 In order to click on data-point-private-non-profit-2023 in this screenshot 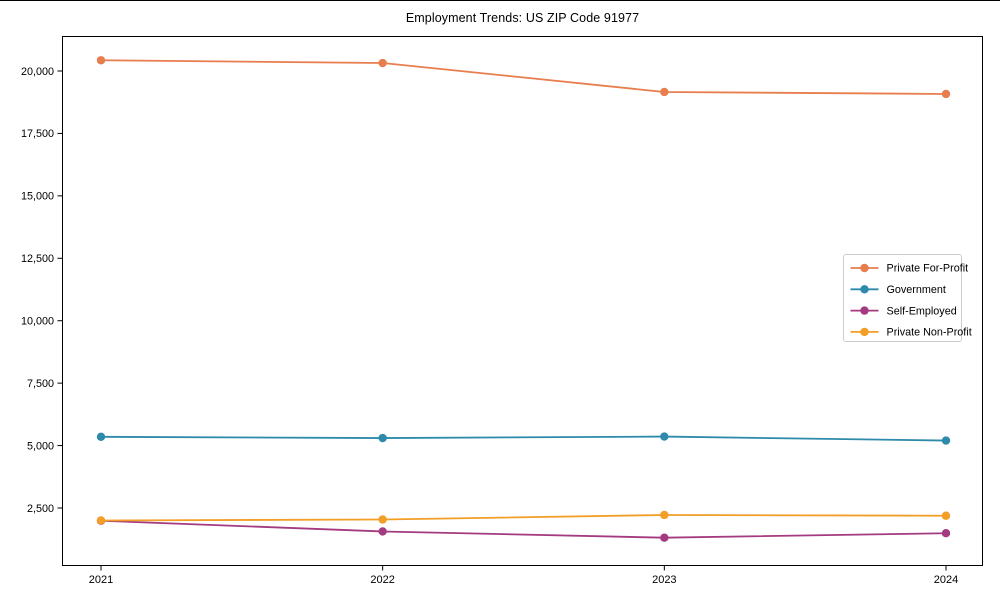, I will do `click(664, 515)`.